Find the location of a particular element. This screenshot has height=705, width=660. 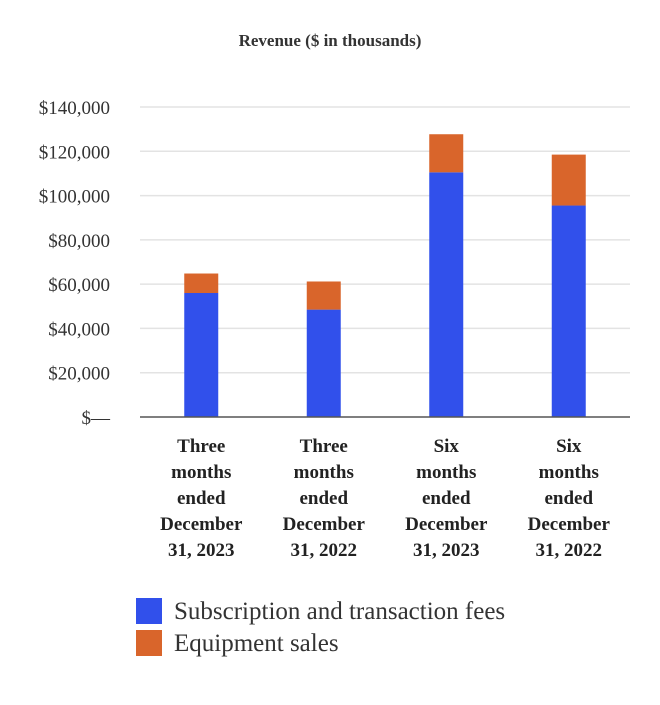

x-category-label: Three months ended December 31, 2022 is located at coordinates (324, 498).